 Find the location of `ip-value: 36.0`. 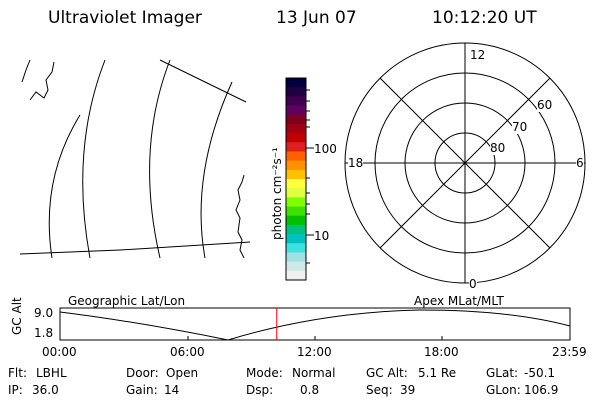

ip-value: 36.0 is located at coordinates (45, 390).